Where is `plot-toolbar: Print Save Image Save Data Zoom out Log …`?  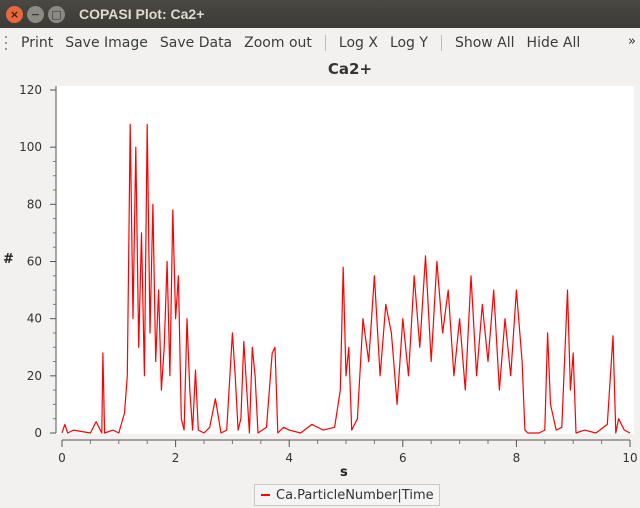 plot-toolbar: Print Save Image Save Data Zoom out Log … is located at coordinates (320, 43).